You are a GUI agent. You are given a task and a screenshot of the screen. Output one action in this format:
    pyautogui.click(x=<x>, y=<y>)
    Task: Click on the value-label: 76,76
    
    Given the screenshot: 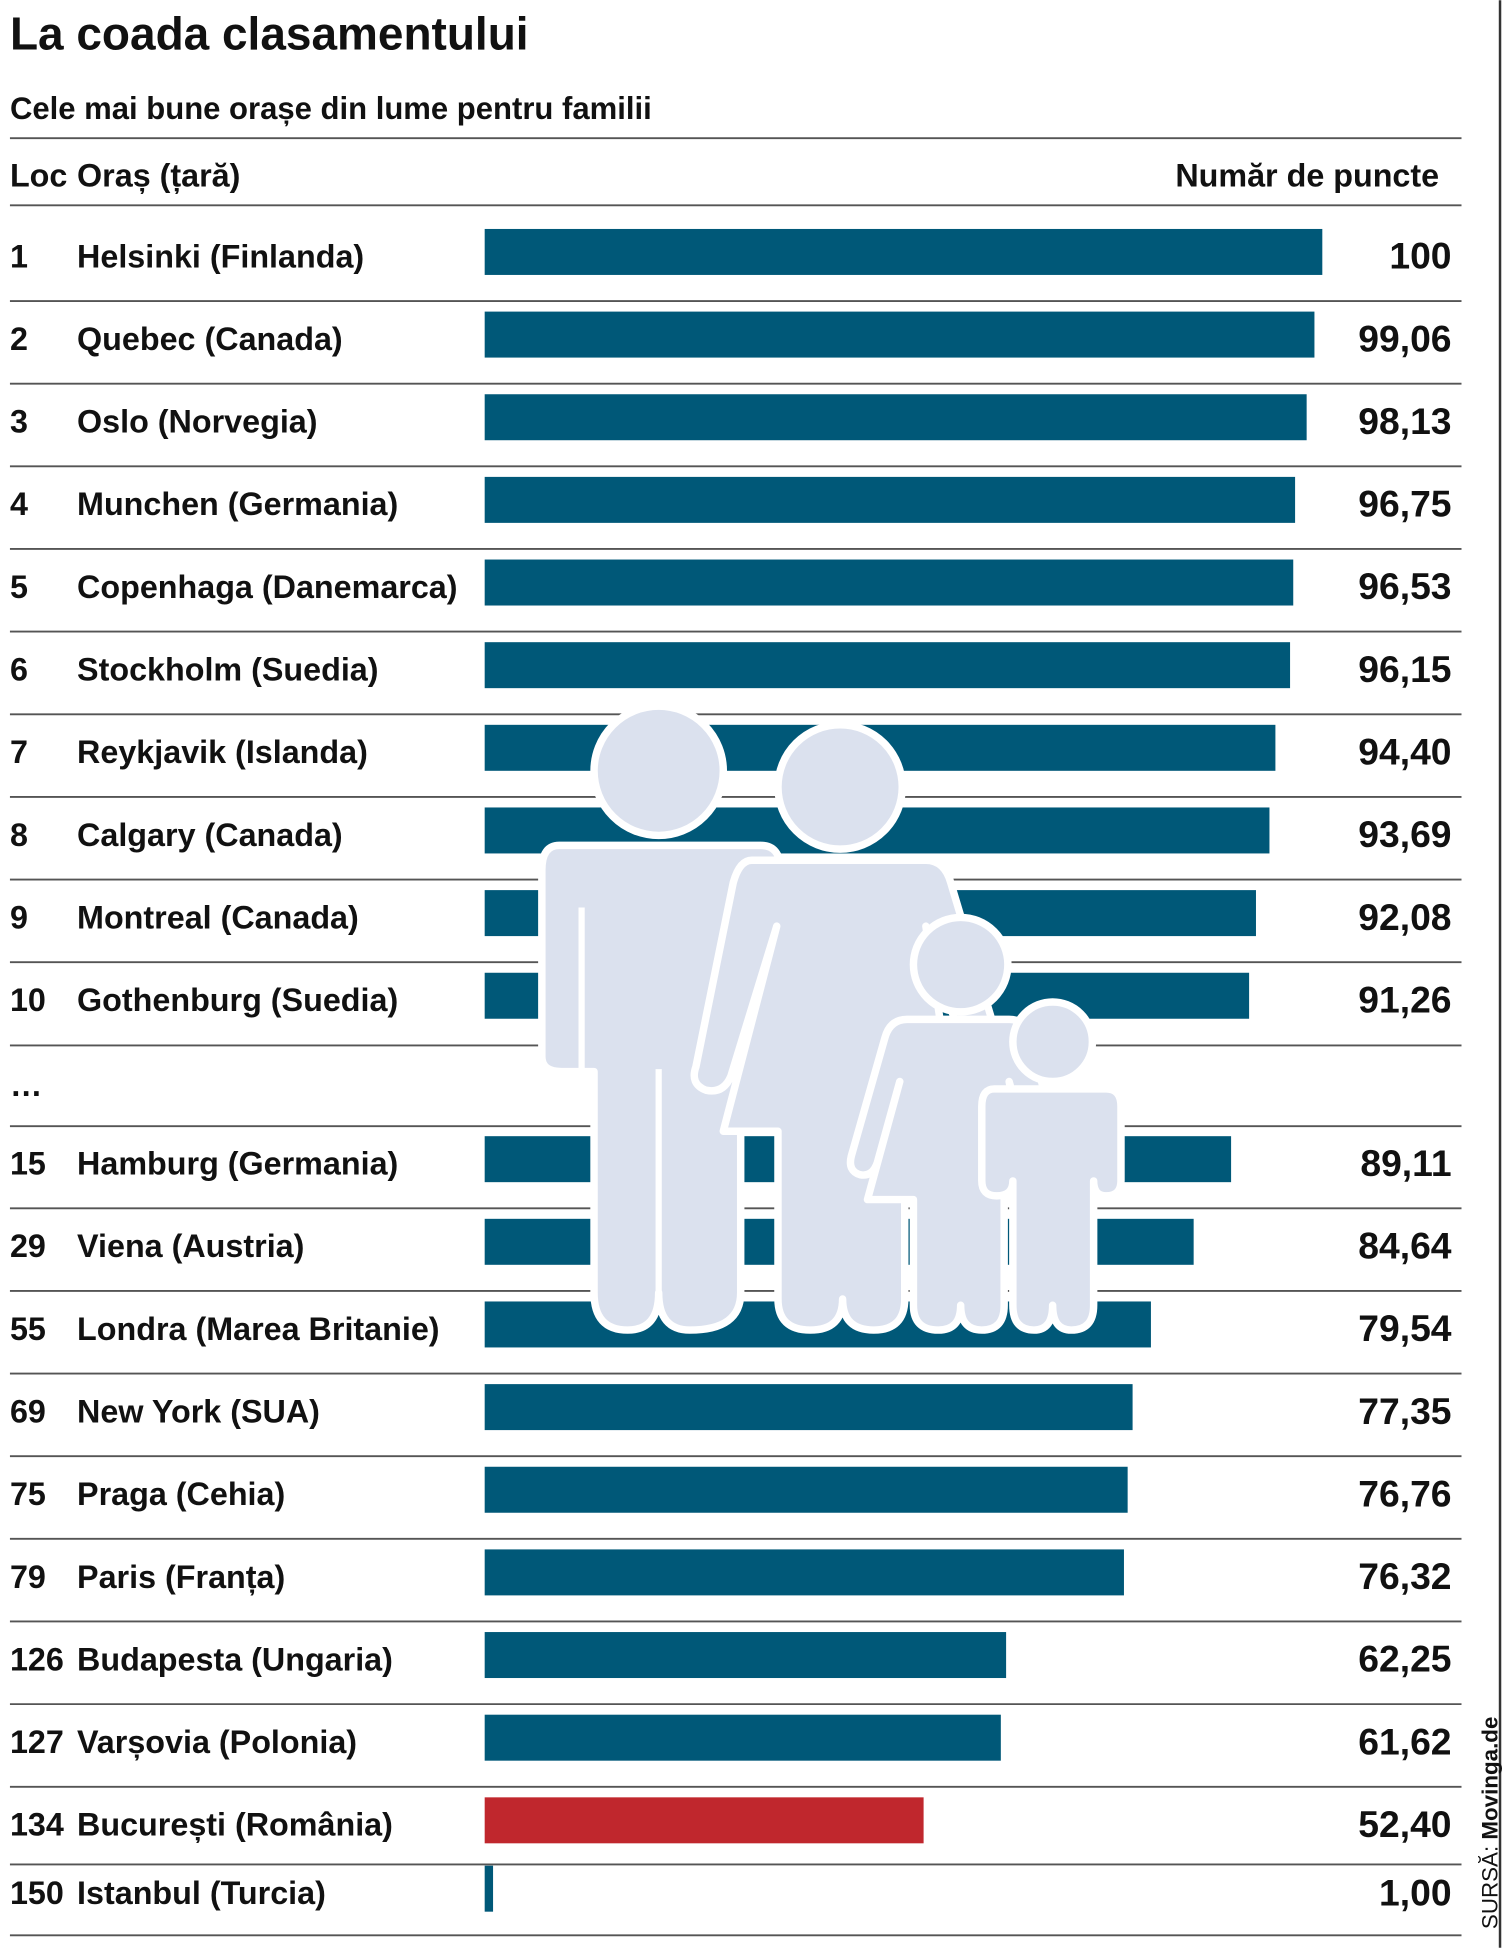 What is the action you would take?
    pyautogui.click(x=1404, y=1493)
    